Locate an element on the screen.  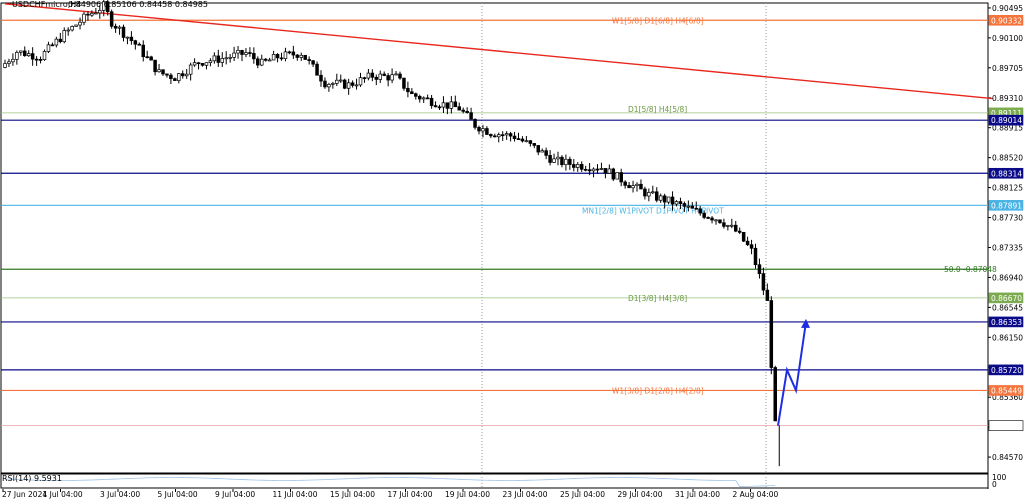
y-tick-label: 0.86545 is located at coordinates (1007, 307).